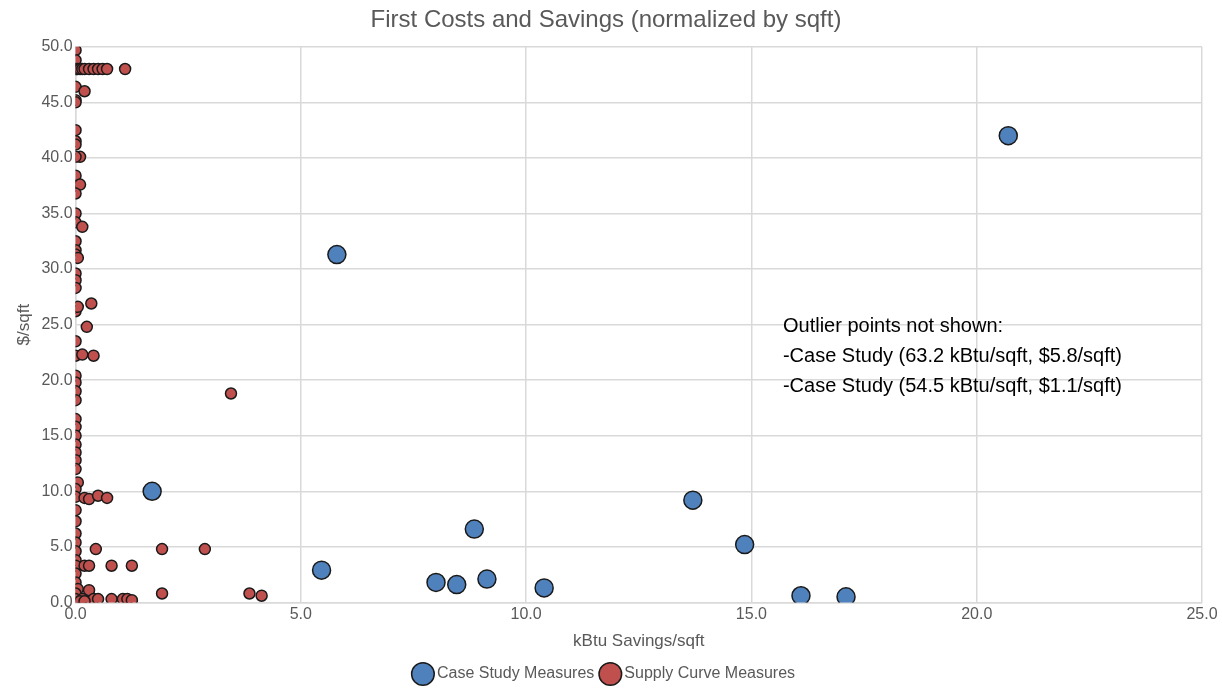 The width and height of the screenshot is (1222, 692). Describe the element at coordinates (57, 157) in the screenshot. I see `y-tick-label: 40.0` at that location.